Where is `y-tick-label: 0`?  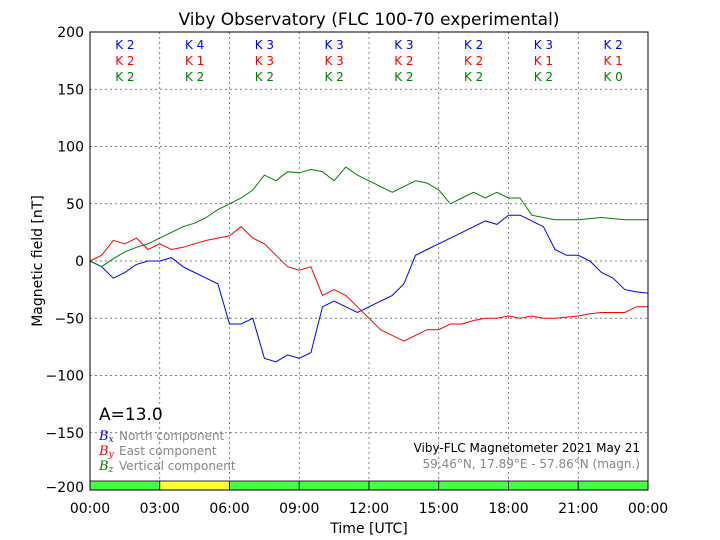
y-tick-label: 0 is located at coordinates (79, 262).